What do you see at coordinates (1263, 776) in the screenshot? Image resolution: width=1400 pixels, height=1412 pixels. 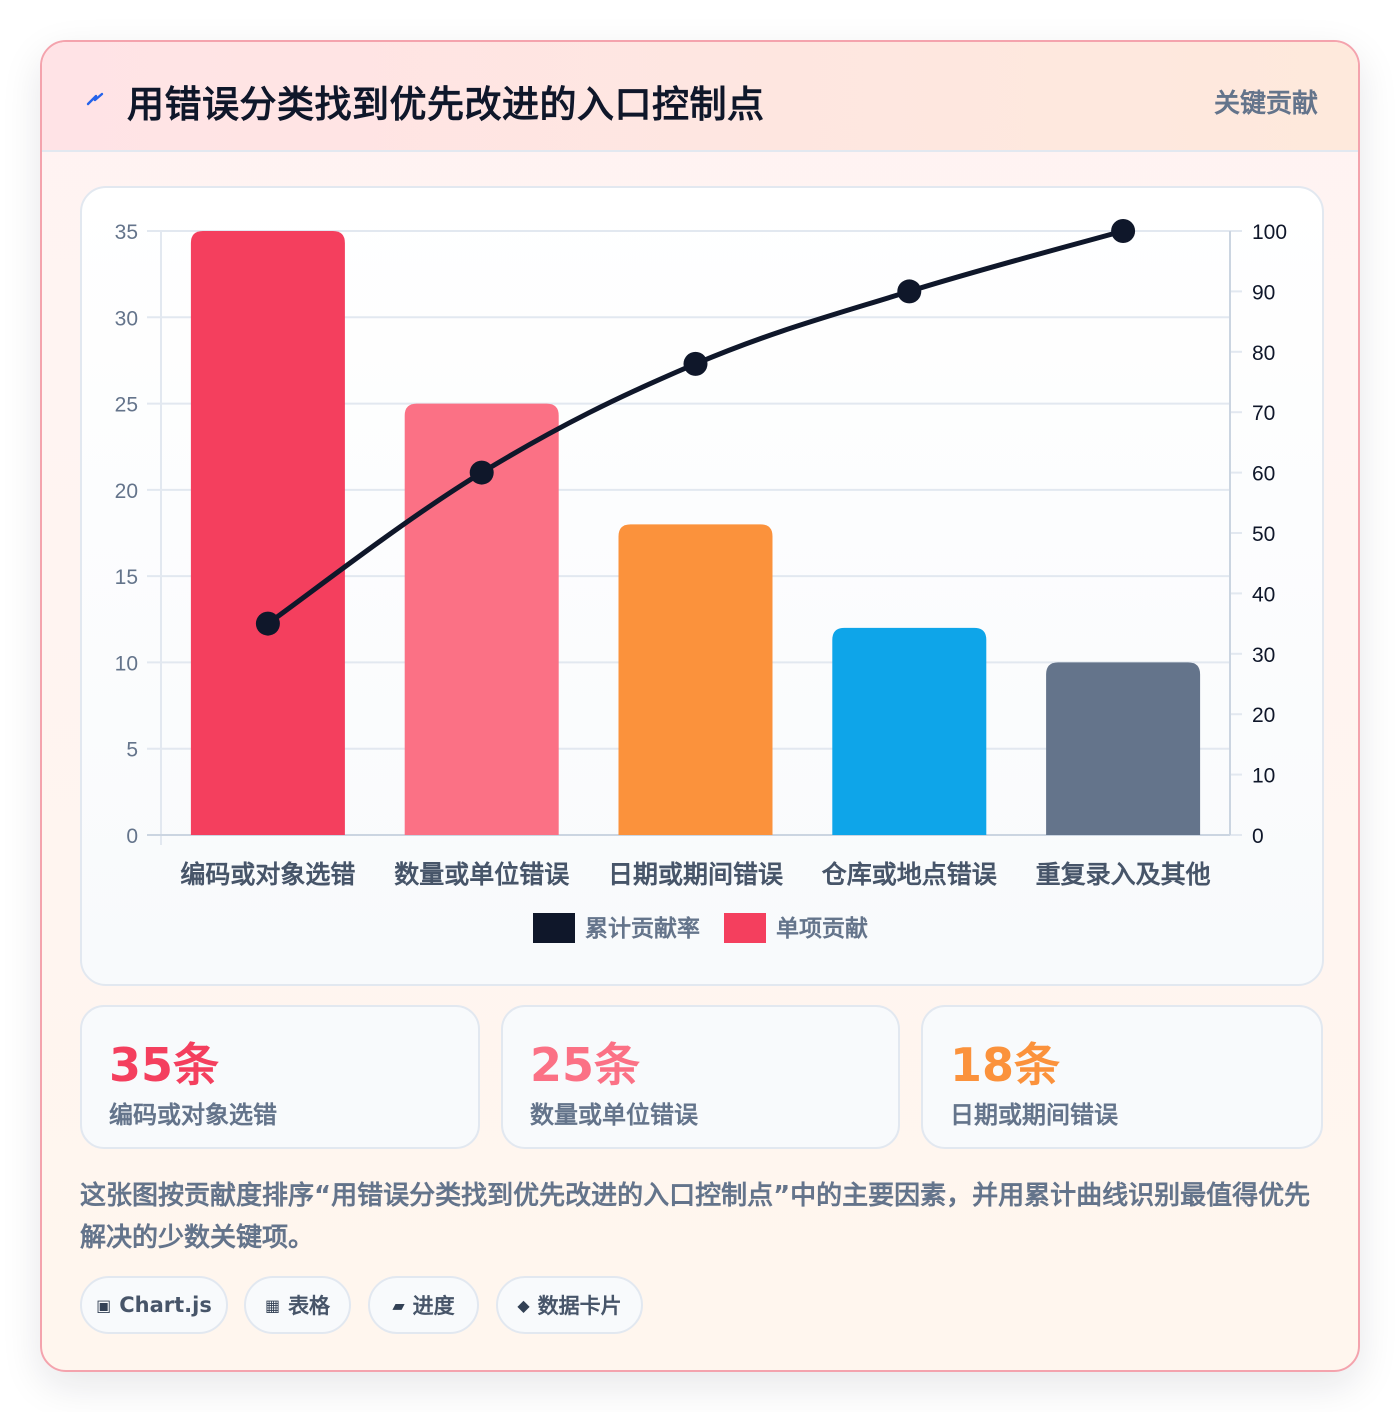 I see `y-right-tick-label: 10` at bounding box center [1263, 776].